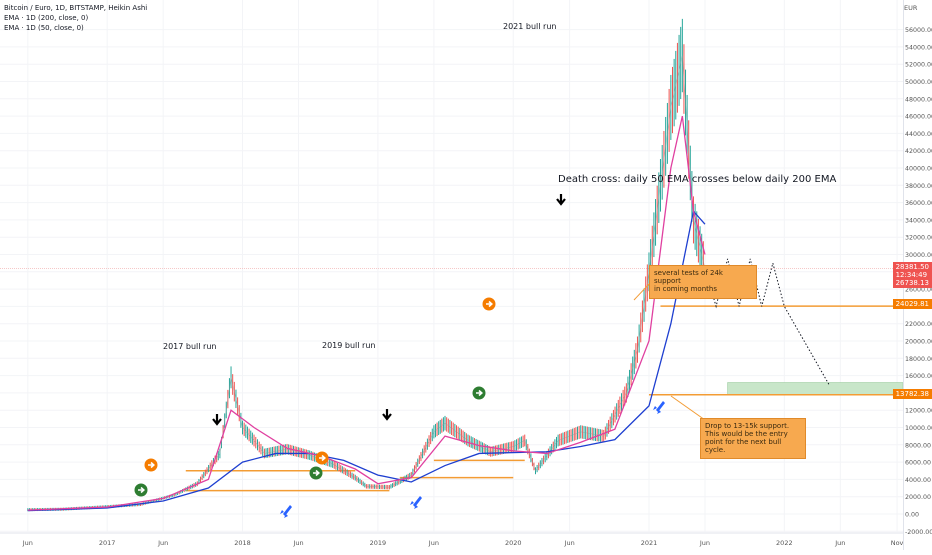 This screenshot has height=555, width=932. Describe the element at coordinates (242, 543) in the screenshot. I see `x-tick-label: 2018` at that location.